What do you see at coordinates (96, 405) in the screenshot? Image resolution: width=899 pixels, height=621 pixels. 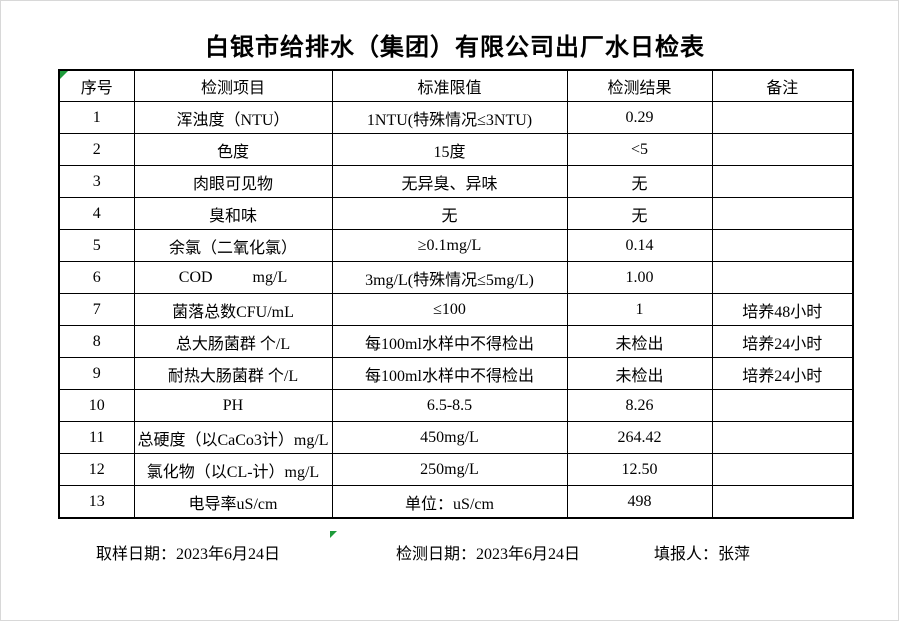 I see `cell-no: 10` at bounding box center [96, 405].